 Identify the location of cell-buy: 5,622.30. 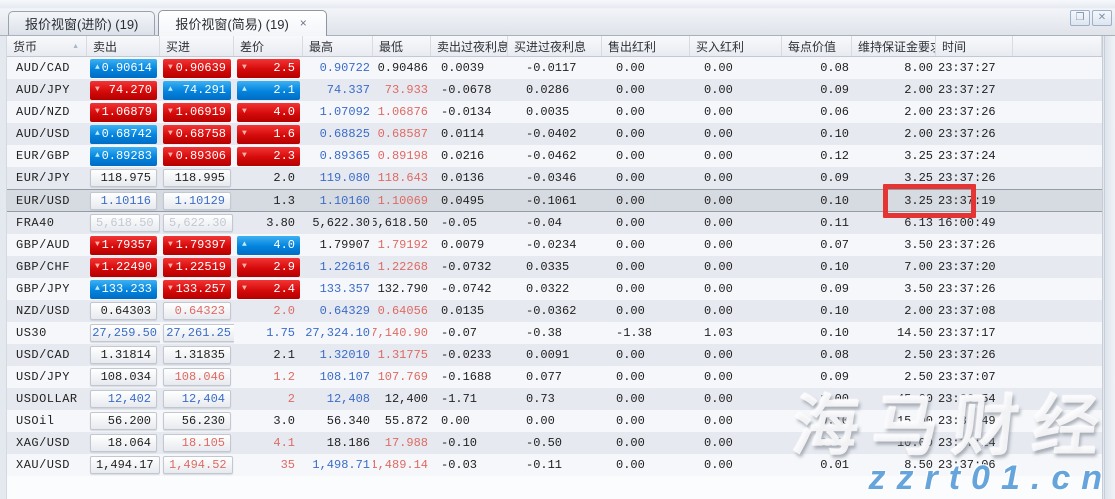
(197, 223).